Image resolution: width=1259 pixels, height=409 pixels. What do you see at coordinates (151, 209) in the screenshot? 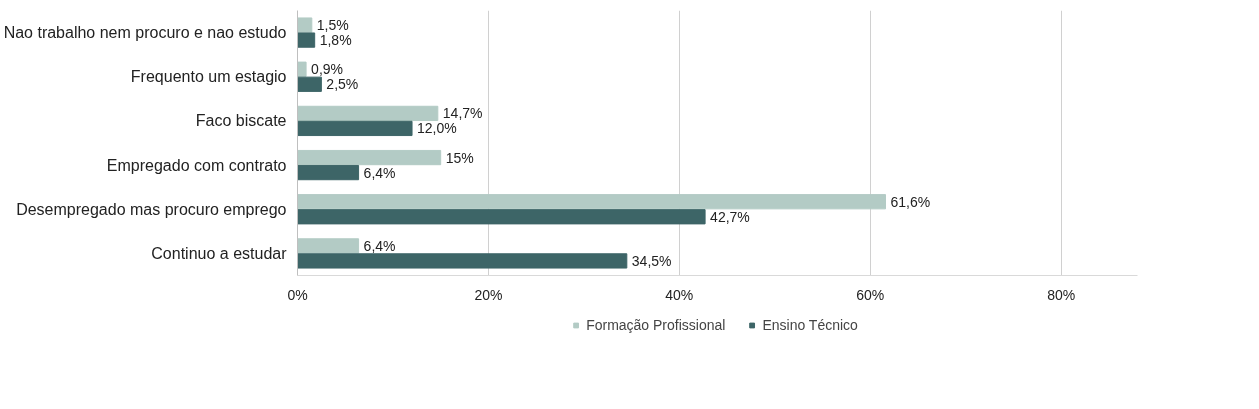
I see `y-tick-label: Desempregado mas procuro emprego` at bounding box center [151, 209].